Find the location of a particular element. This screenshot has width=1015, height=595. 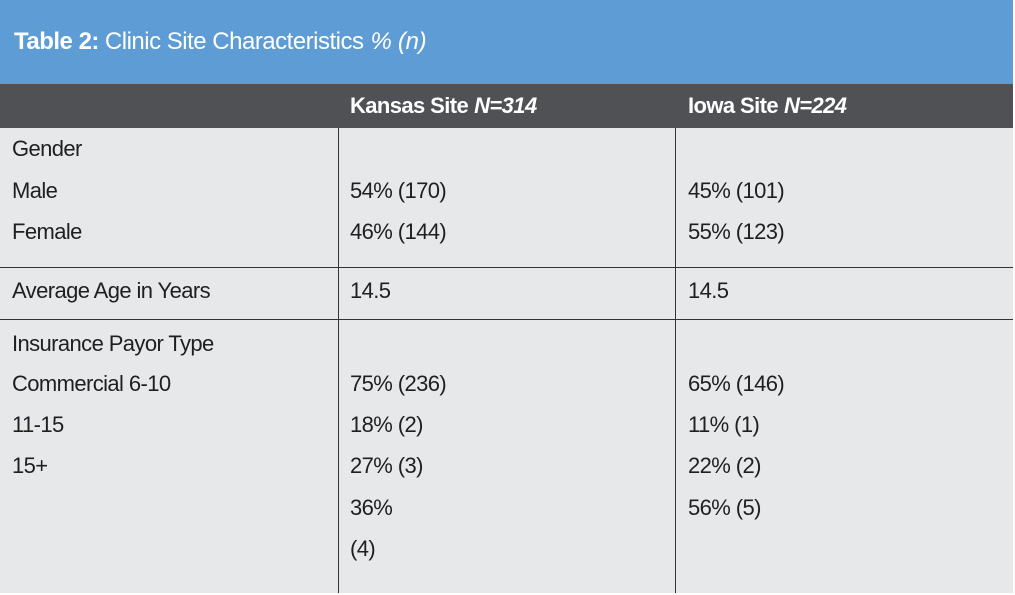

age-label: Average Age in Years is located at coordinates (111, 290).